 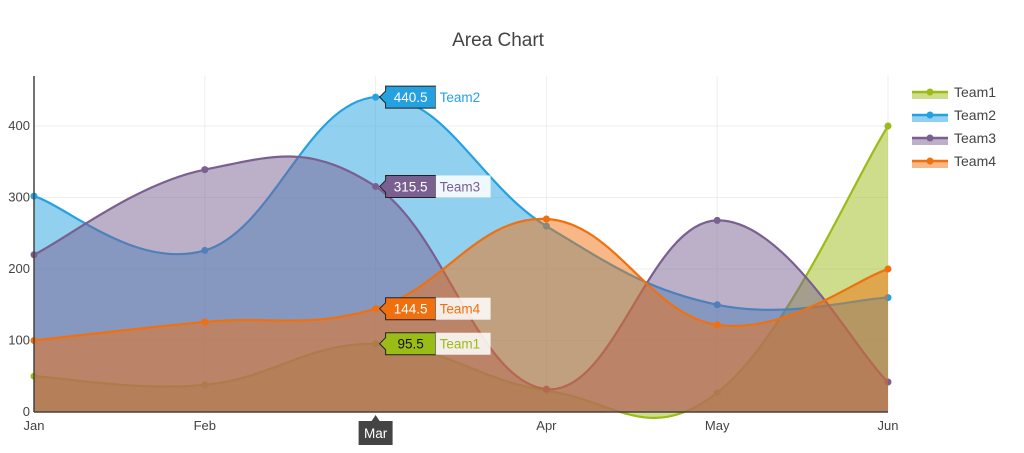 I want to click on legend-item-team2: Team2, so click(x=954, y=115).